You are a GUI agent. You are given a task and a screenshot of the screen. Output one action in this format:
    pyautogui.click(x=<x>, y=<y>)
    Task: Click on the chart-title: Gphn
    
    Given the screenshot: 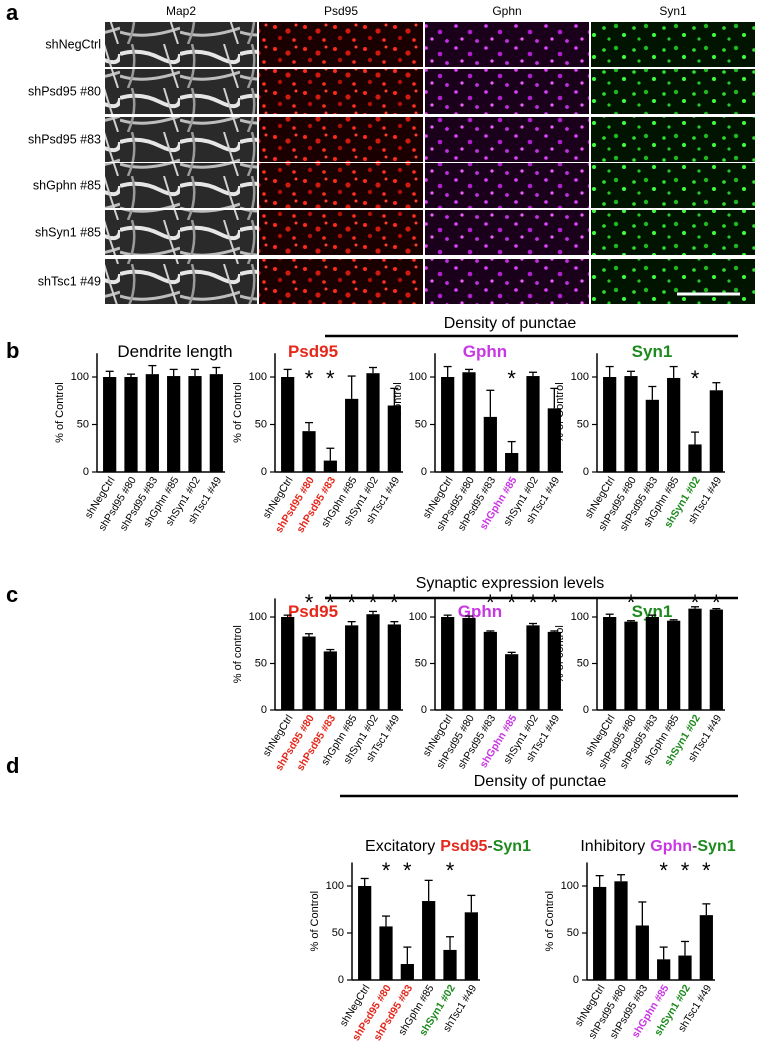 What is the action you would take?
    pyautogui.click(x=485, y=351)
    